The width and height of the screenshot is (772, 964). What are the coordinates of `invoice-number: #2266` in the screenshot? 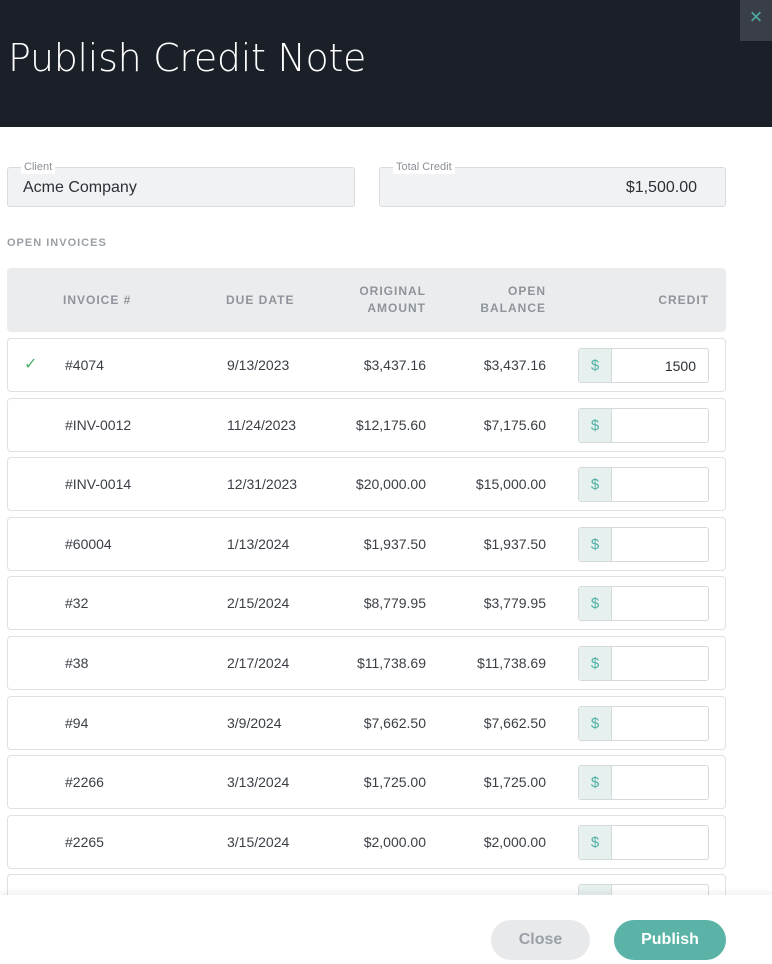 It's located at (84, 782).